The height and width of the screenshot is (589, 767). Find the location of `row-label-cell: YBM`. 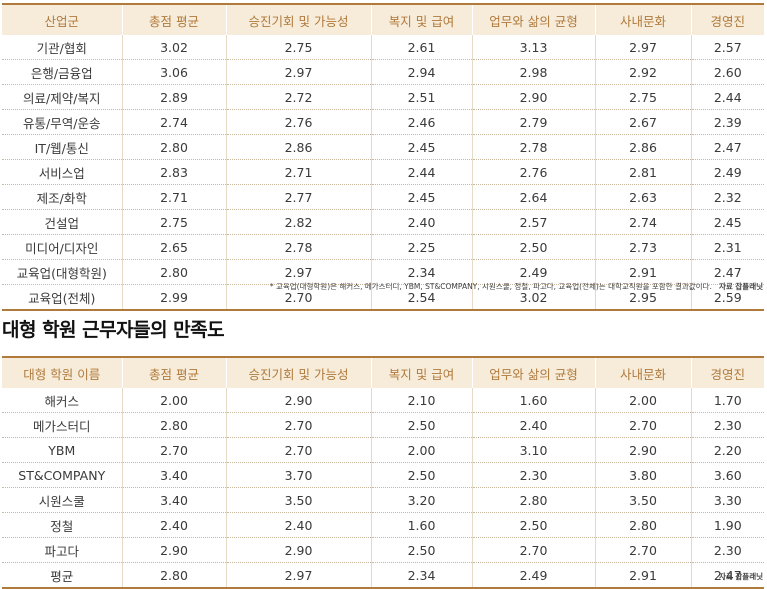

row-label-cell: YBM is located at coordinates (62, 450).